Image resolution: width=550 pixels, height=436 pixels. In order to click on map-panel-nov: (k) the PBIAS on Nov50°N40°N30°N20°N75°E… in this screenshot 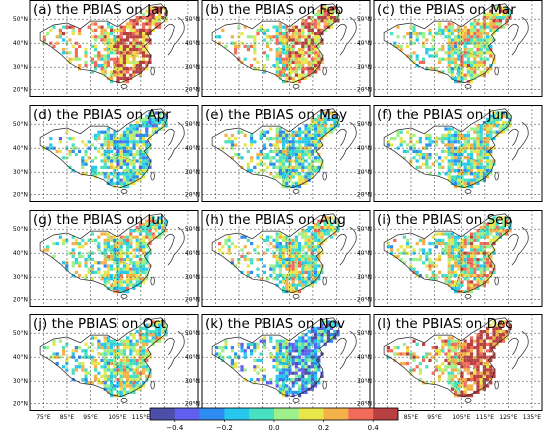, I will do `click(278, 367)`.